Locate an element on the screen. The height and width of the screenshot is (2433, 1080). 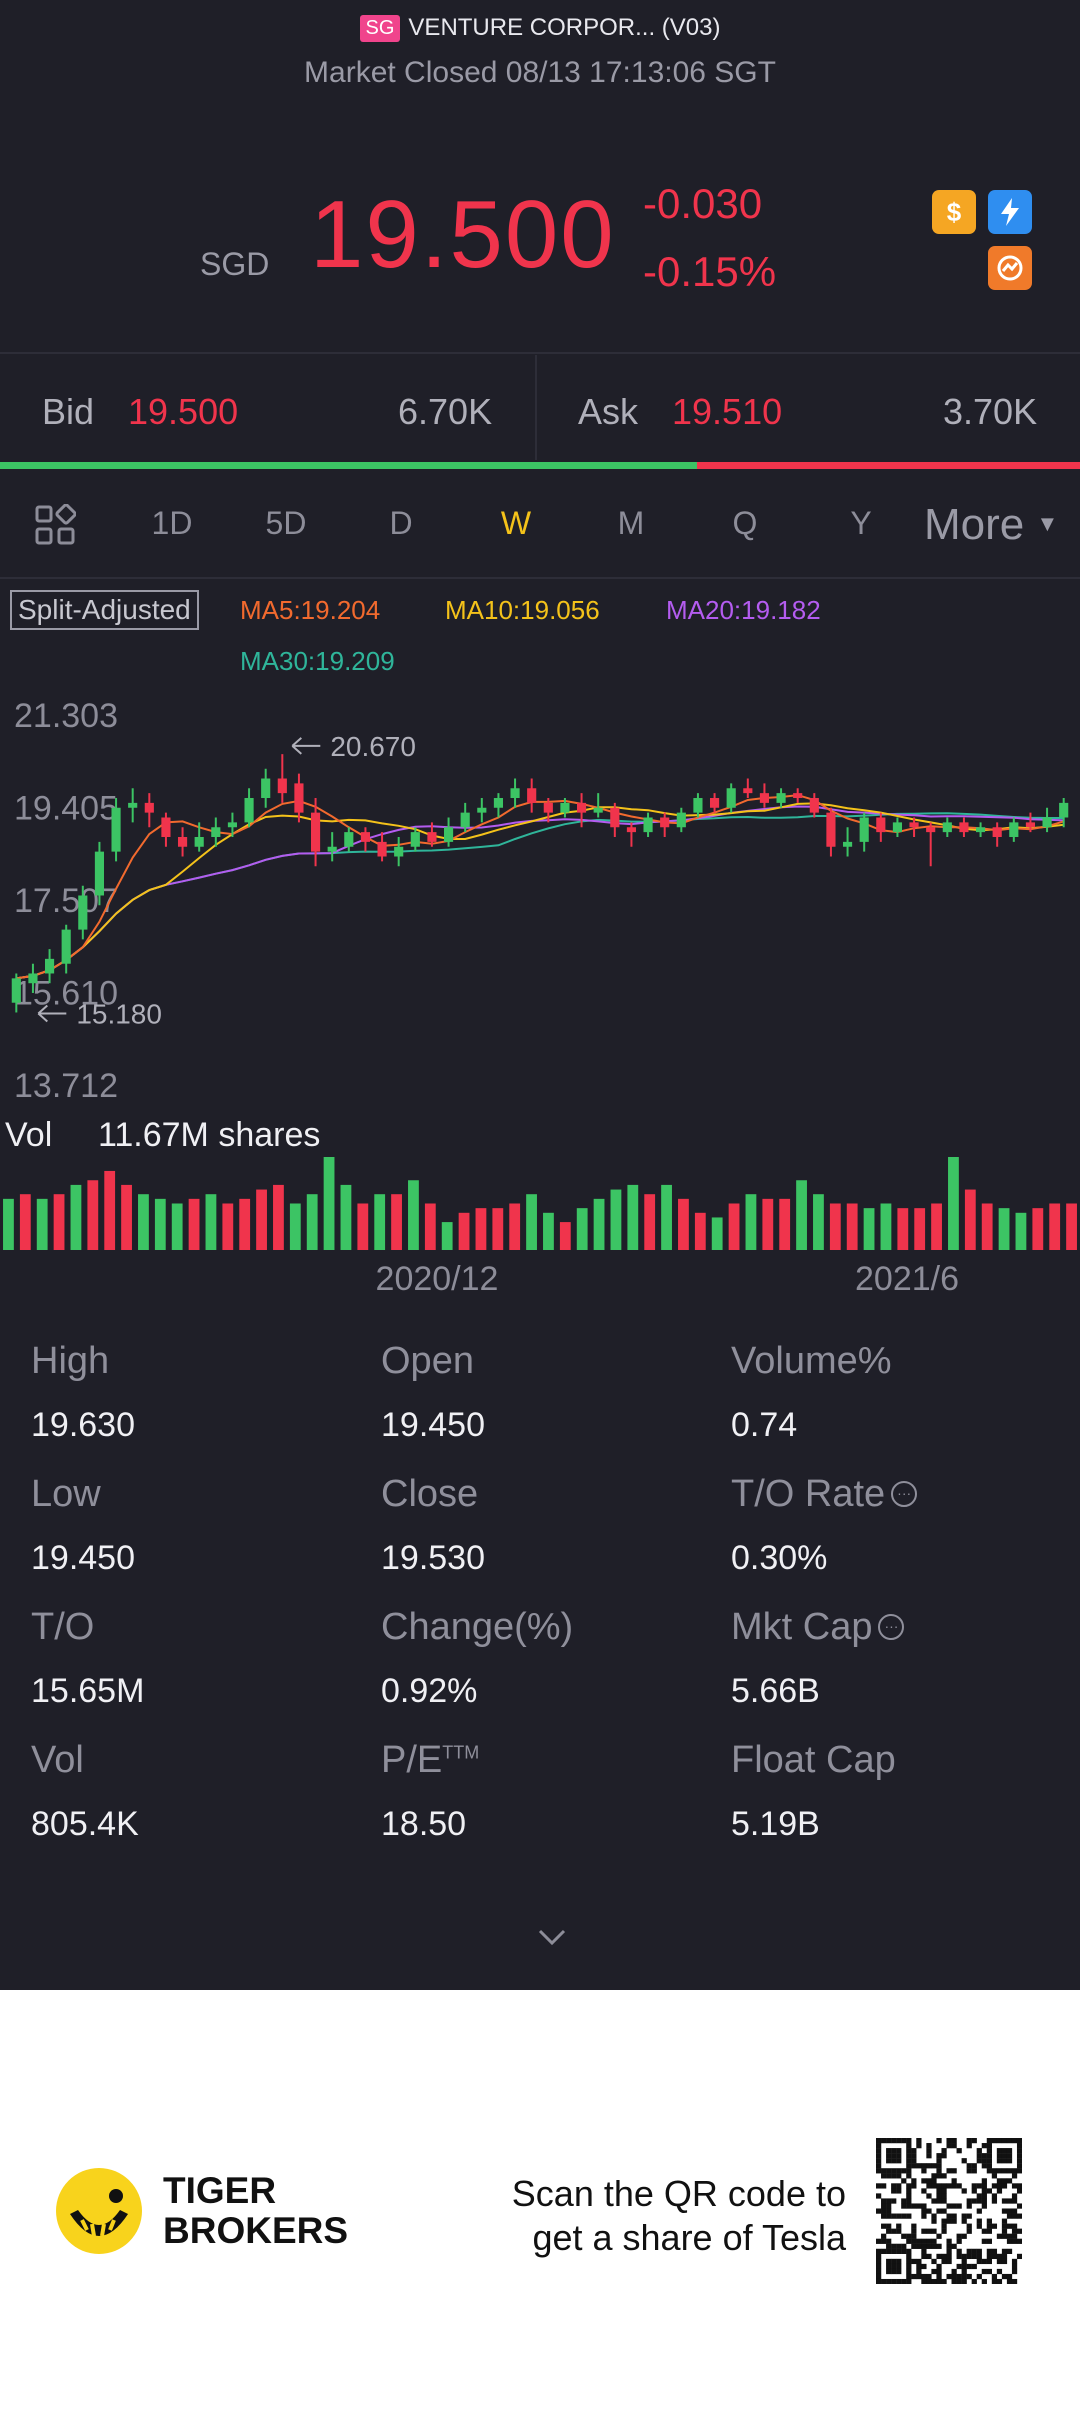
market-status: Market Closed 08/13 17:13:06 SGT is located at coordinates (540, 72).